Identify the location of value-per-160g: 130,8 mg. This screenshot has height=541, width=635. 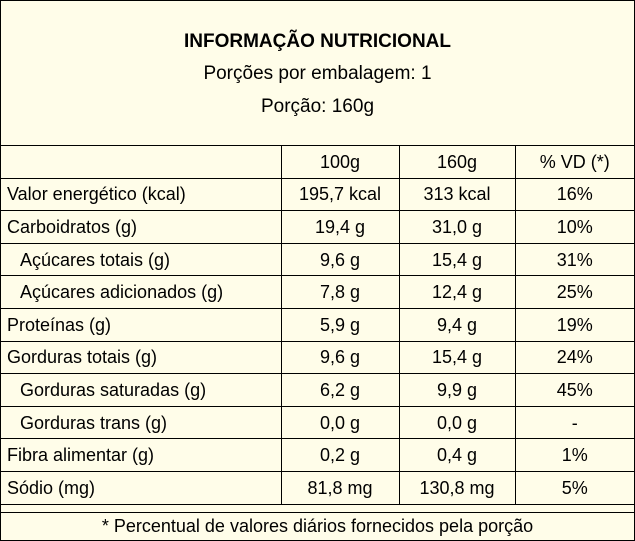
(457, 487).